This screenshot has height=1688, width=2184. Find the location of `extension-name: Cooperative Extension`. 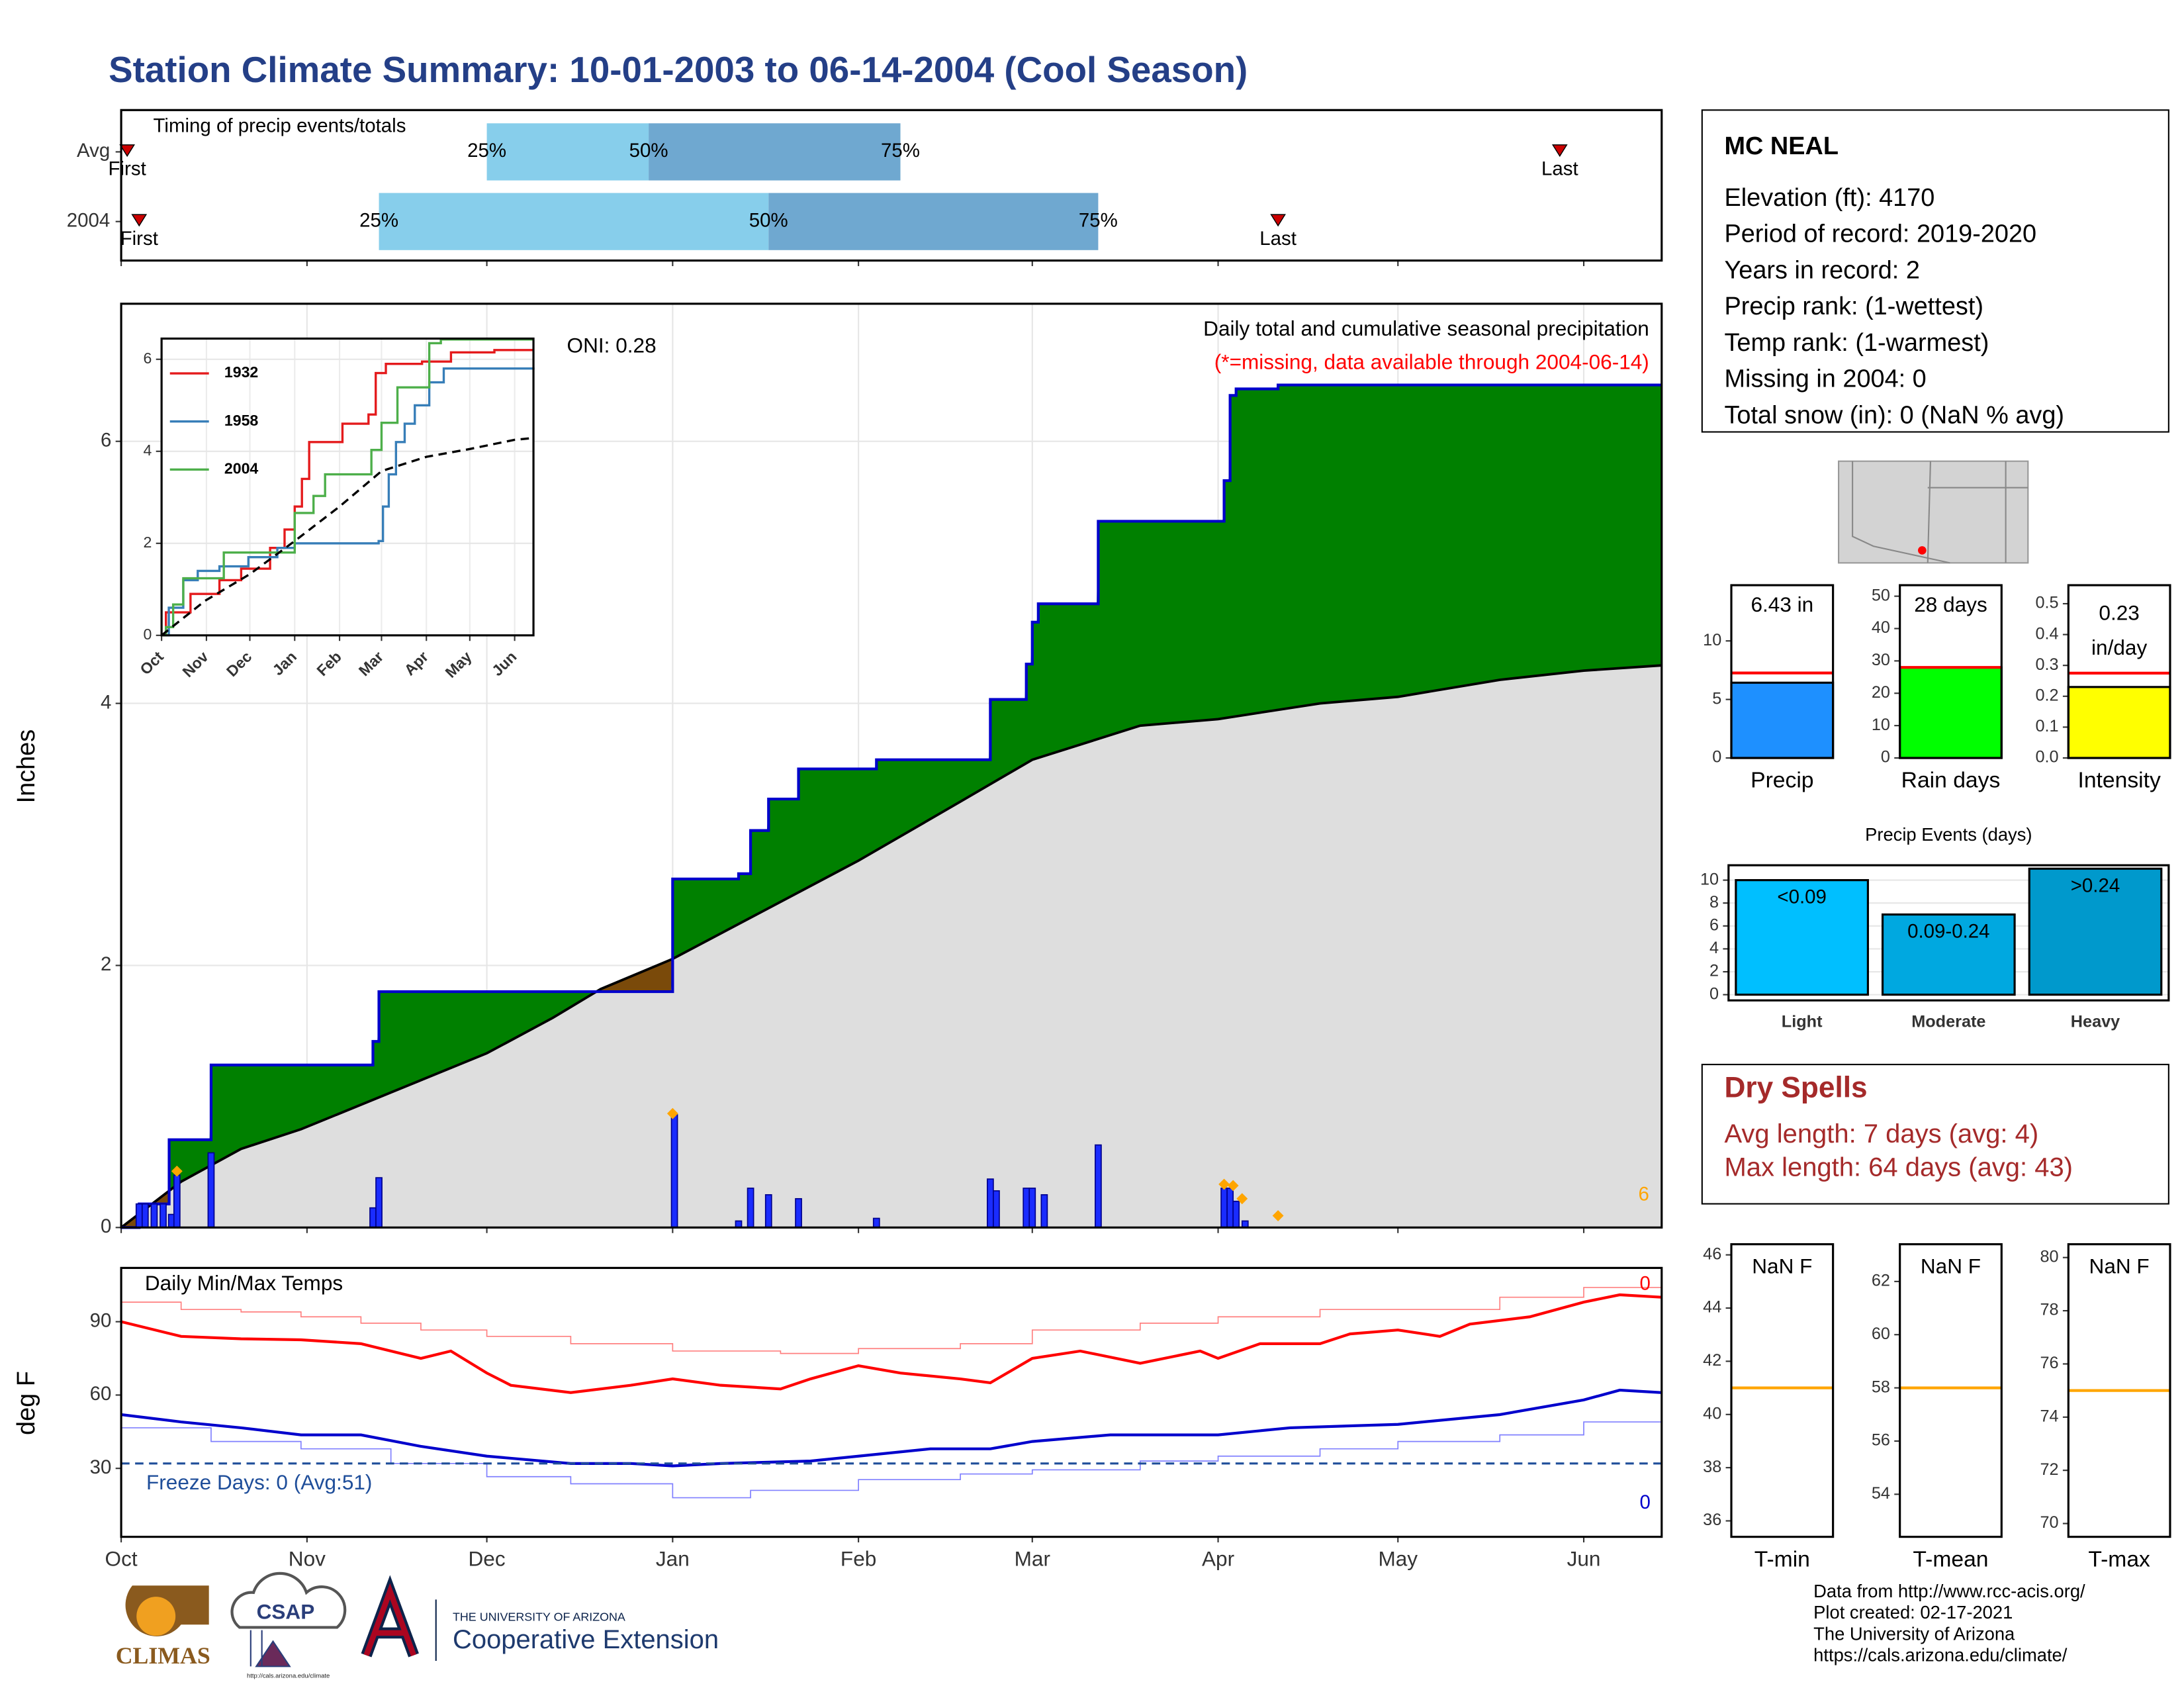

extension-name: Cooperative Extension is located at coordinates (586, 1639).